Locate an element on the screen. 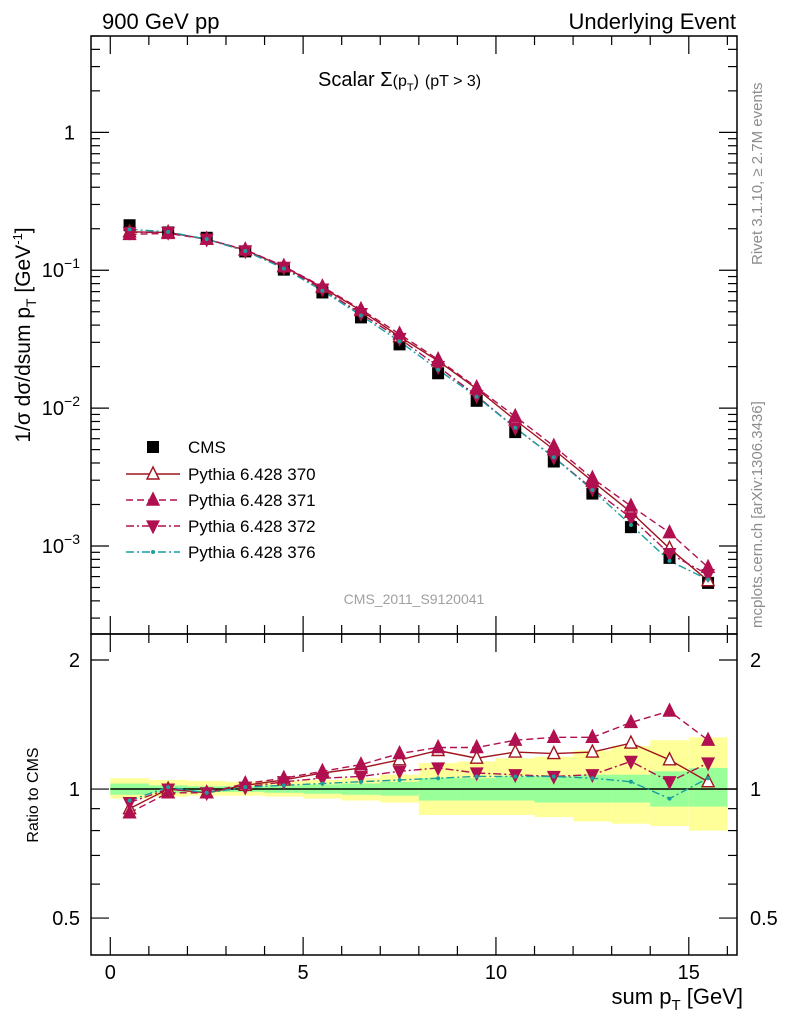 The height and width of the screenshot is (1024, 786). rivet-version-label: Rivet 3.1.10, ≥ 2.7M events is located at coordinates (757, 174).